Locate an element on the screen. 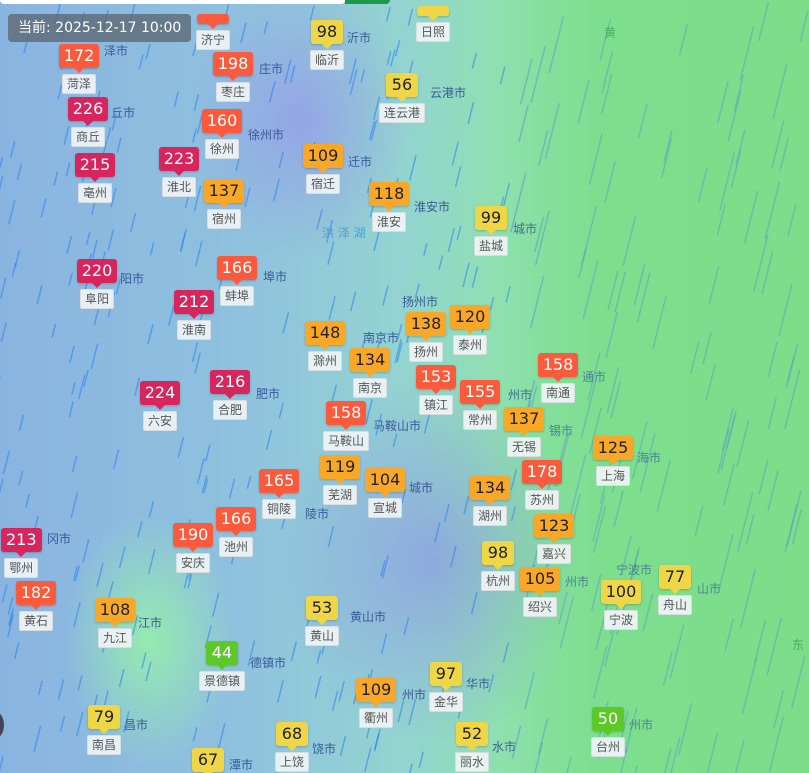 This screenshot has height=773, width=809. aqi-badge: 224 is located at coordinates (160, 395).